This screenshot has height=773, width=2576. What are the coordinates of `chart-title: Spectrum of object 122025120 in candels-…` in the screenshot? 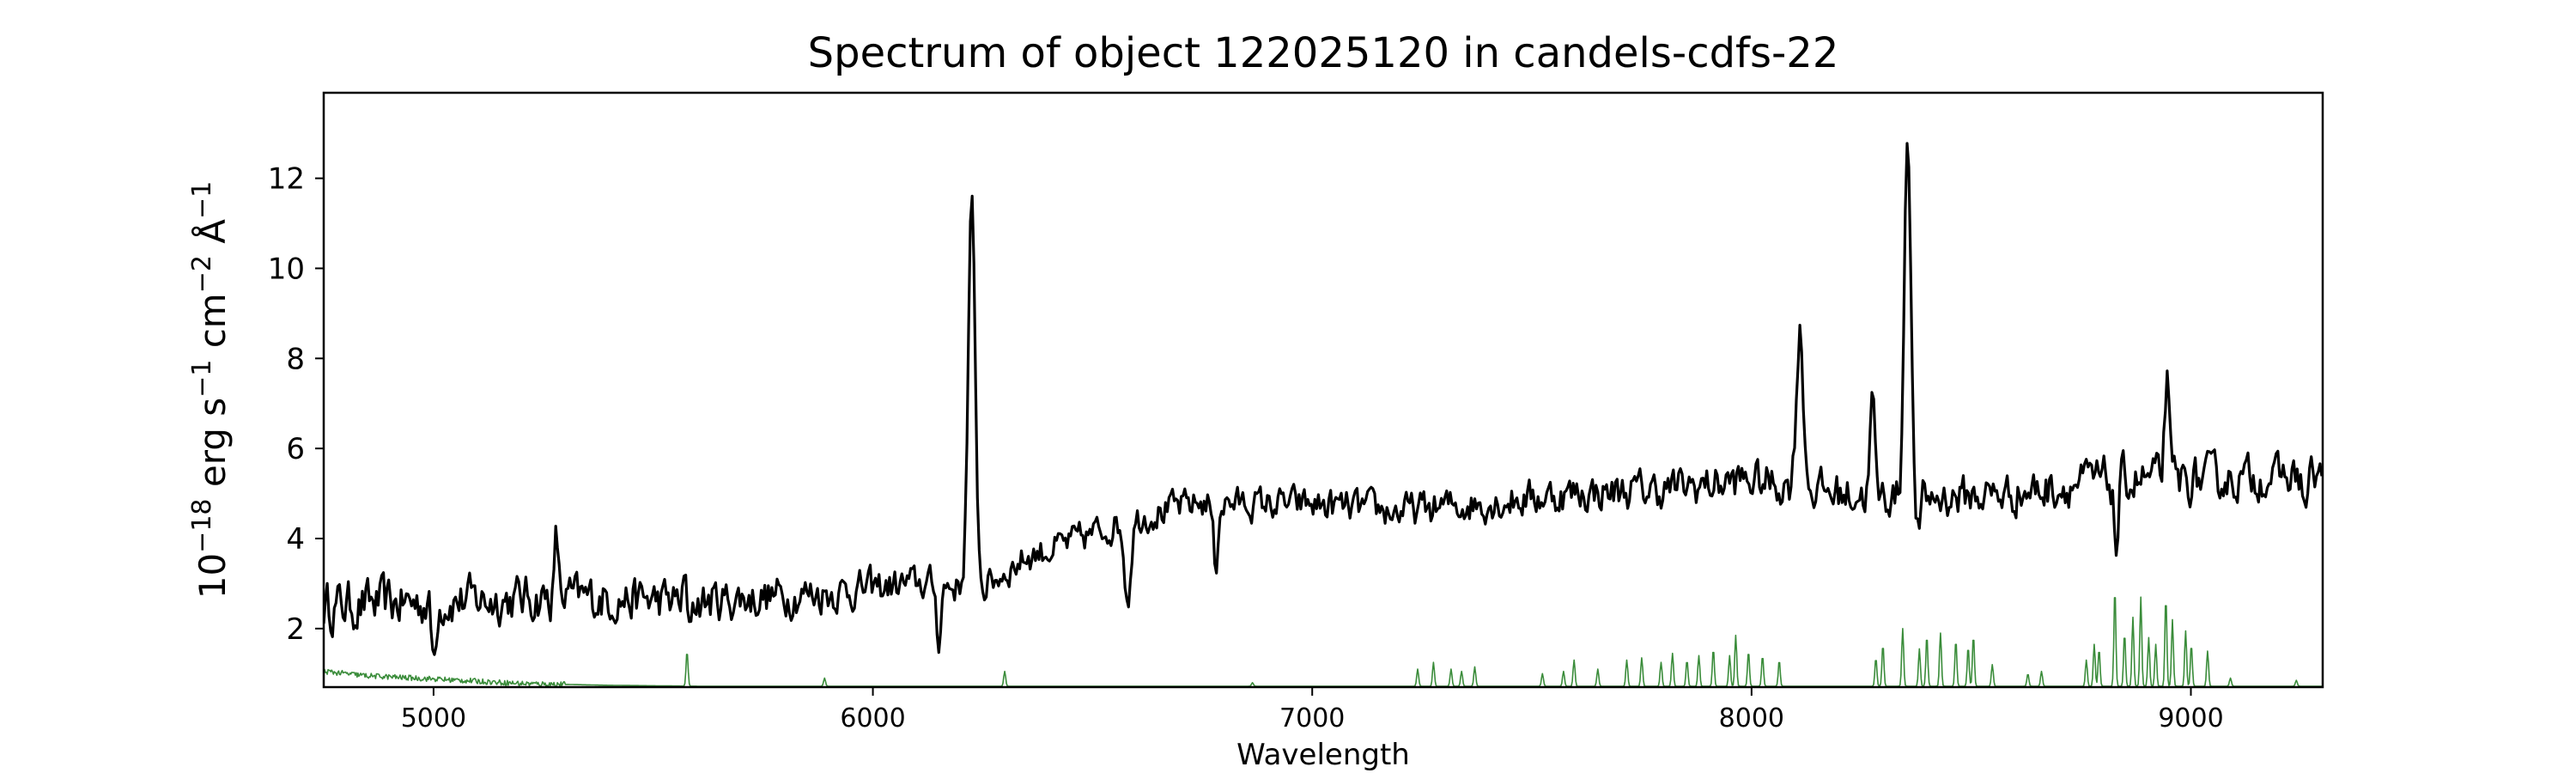 It's located at (1323, 53).